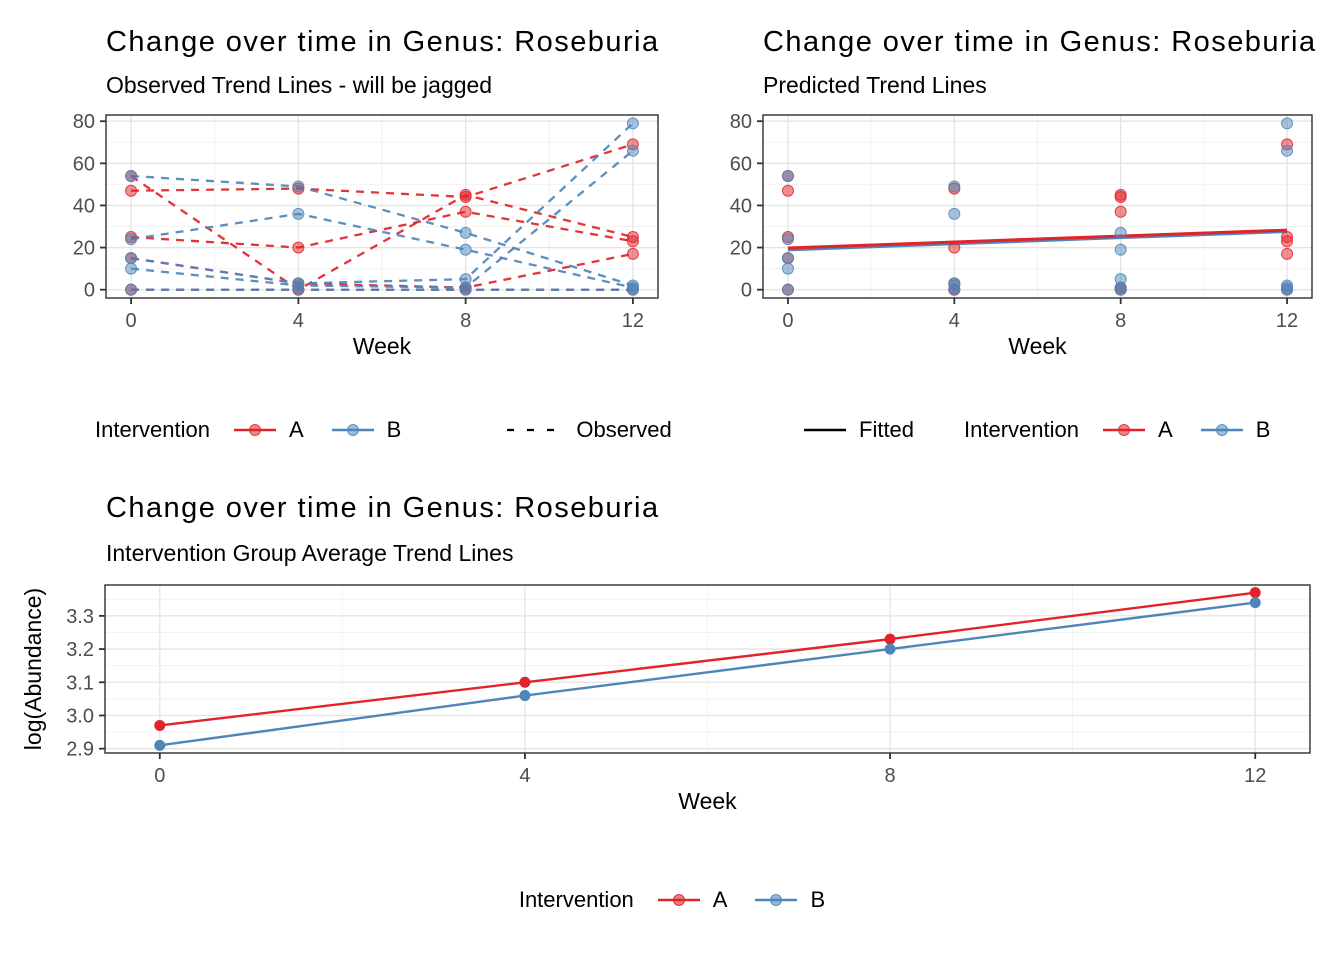 This screenshot has width=1344, height=960. I want to click on svg-text: log(Abundance), so click(33, 669).